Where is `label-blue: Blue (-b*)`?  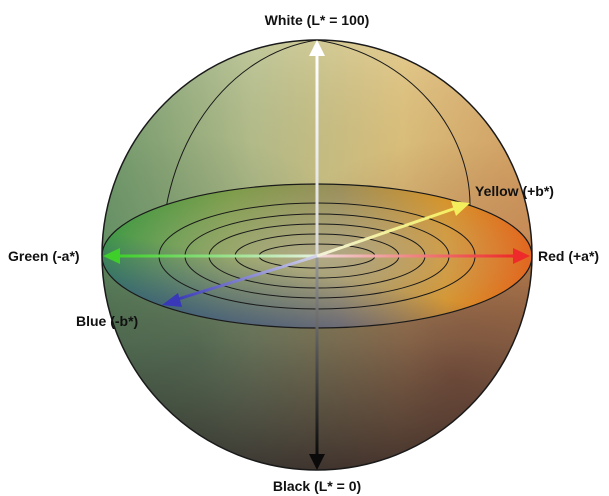 label-blue: Blue (-b*) is located at coordinates (107, 321).